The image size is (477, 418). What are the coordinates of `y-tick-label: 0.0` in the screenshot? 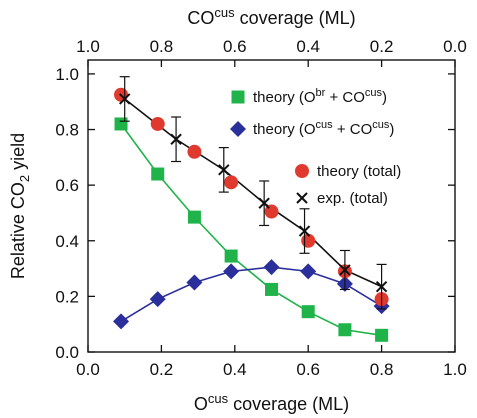 It's located at (67, 352).